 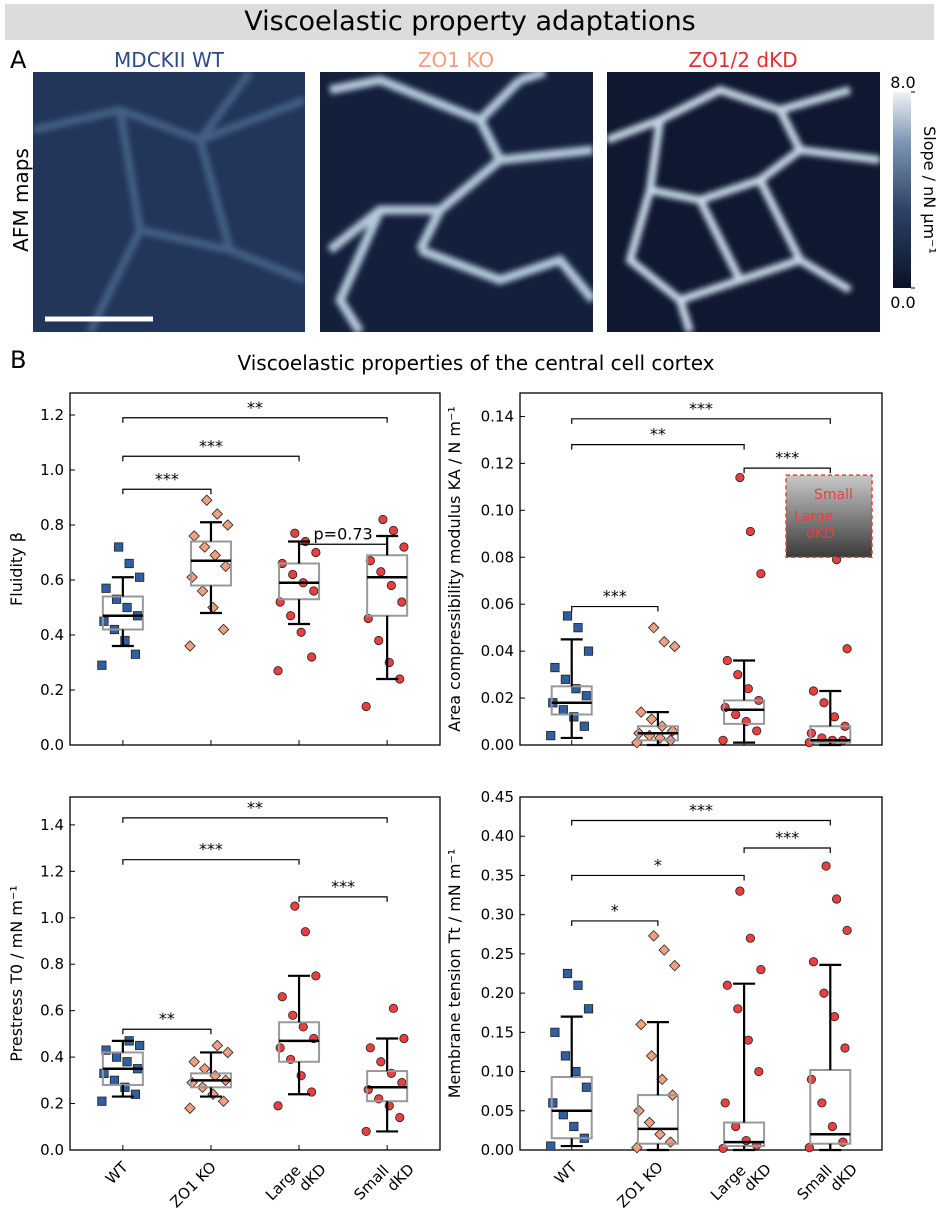 What do you see at coordinates (497, 510) in the screenshot?
I see `y-tick-label: 0.10` at bounding box center [497, 510].